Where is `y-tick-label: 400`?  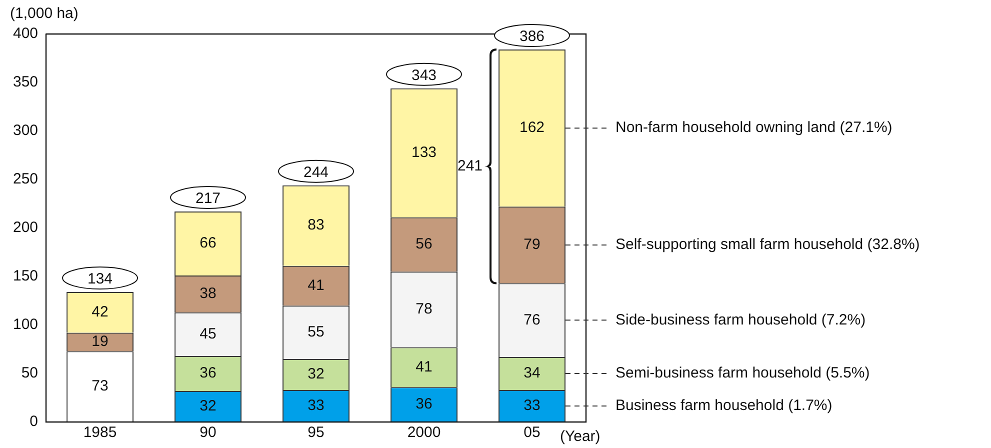
y-tick-label: 400 is located at coordinates (25, 33).